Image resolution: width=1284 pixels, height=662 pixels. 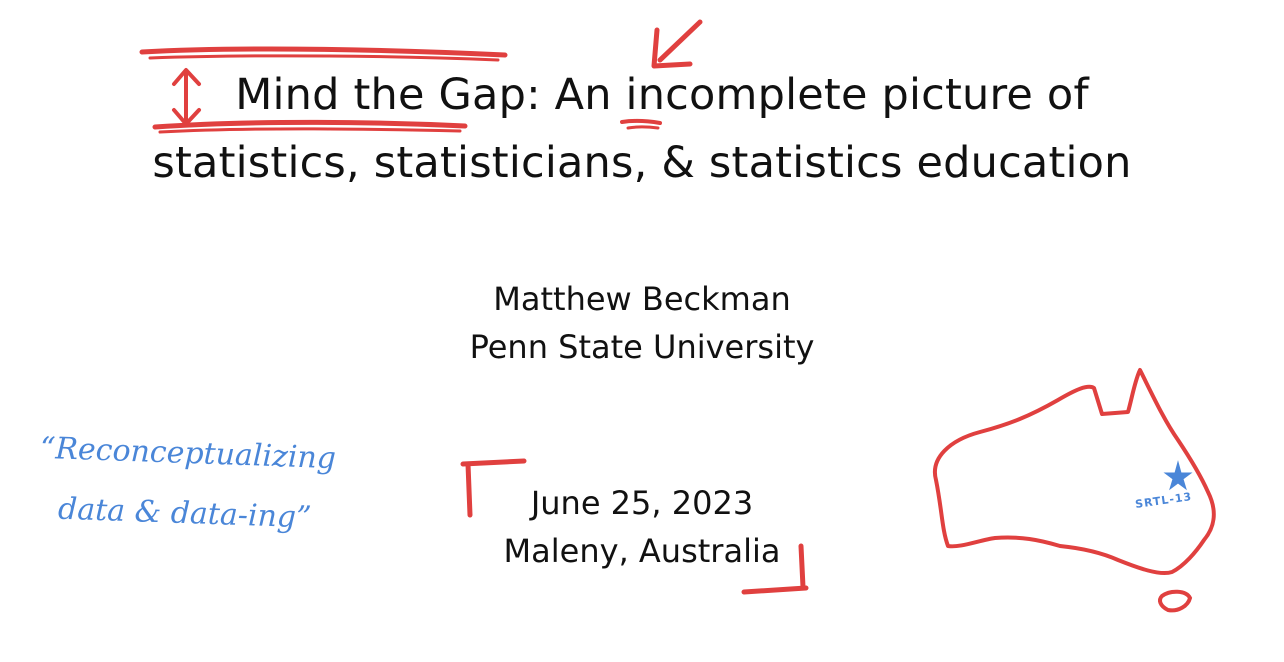 I want to click on arrow-icon, so click(x=677, y=44).